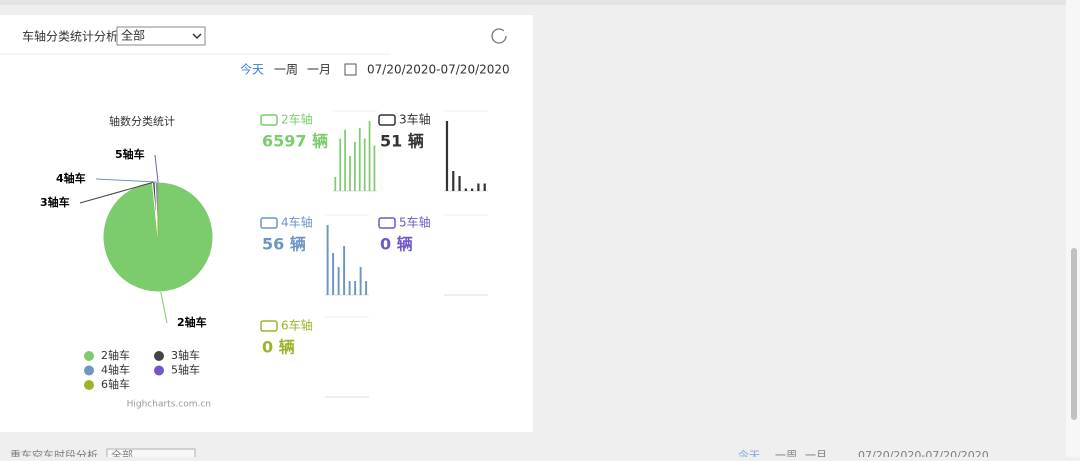  Describe the element at coordinates (55, 202) in the screenshot. I see `data-label: 3轴车` at that location.